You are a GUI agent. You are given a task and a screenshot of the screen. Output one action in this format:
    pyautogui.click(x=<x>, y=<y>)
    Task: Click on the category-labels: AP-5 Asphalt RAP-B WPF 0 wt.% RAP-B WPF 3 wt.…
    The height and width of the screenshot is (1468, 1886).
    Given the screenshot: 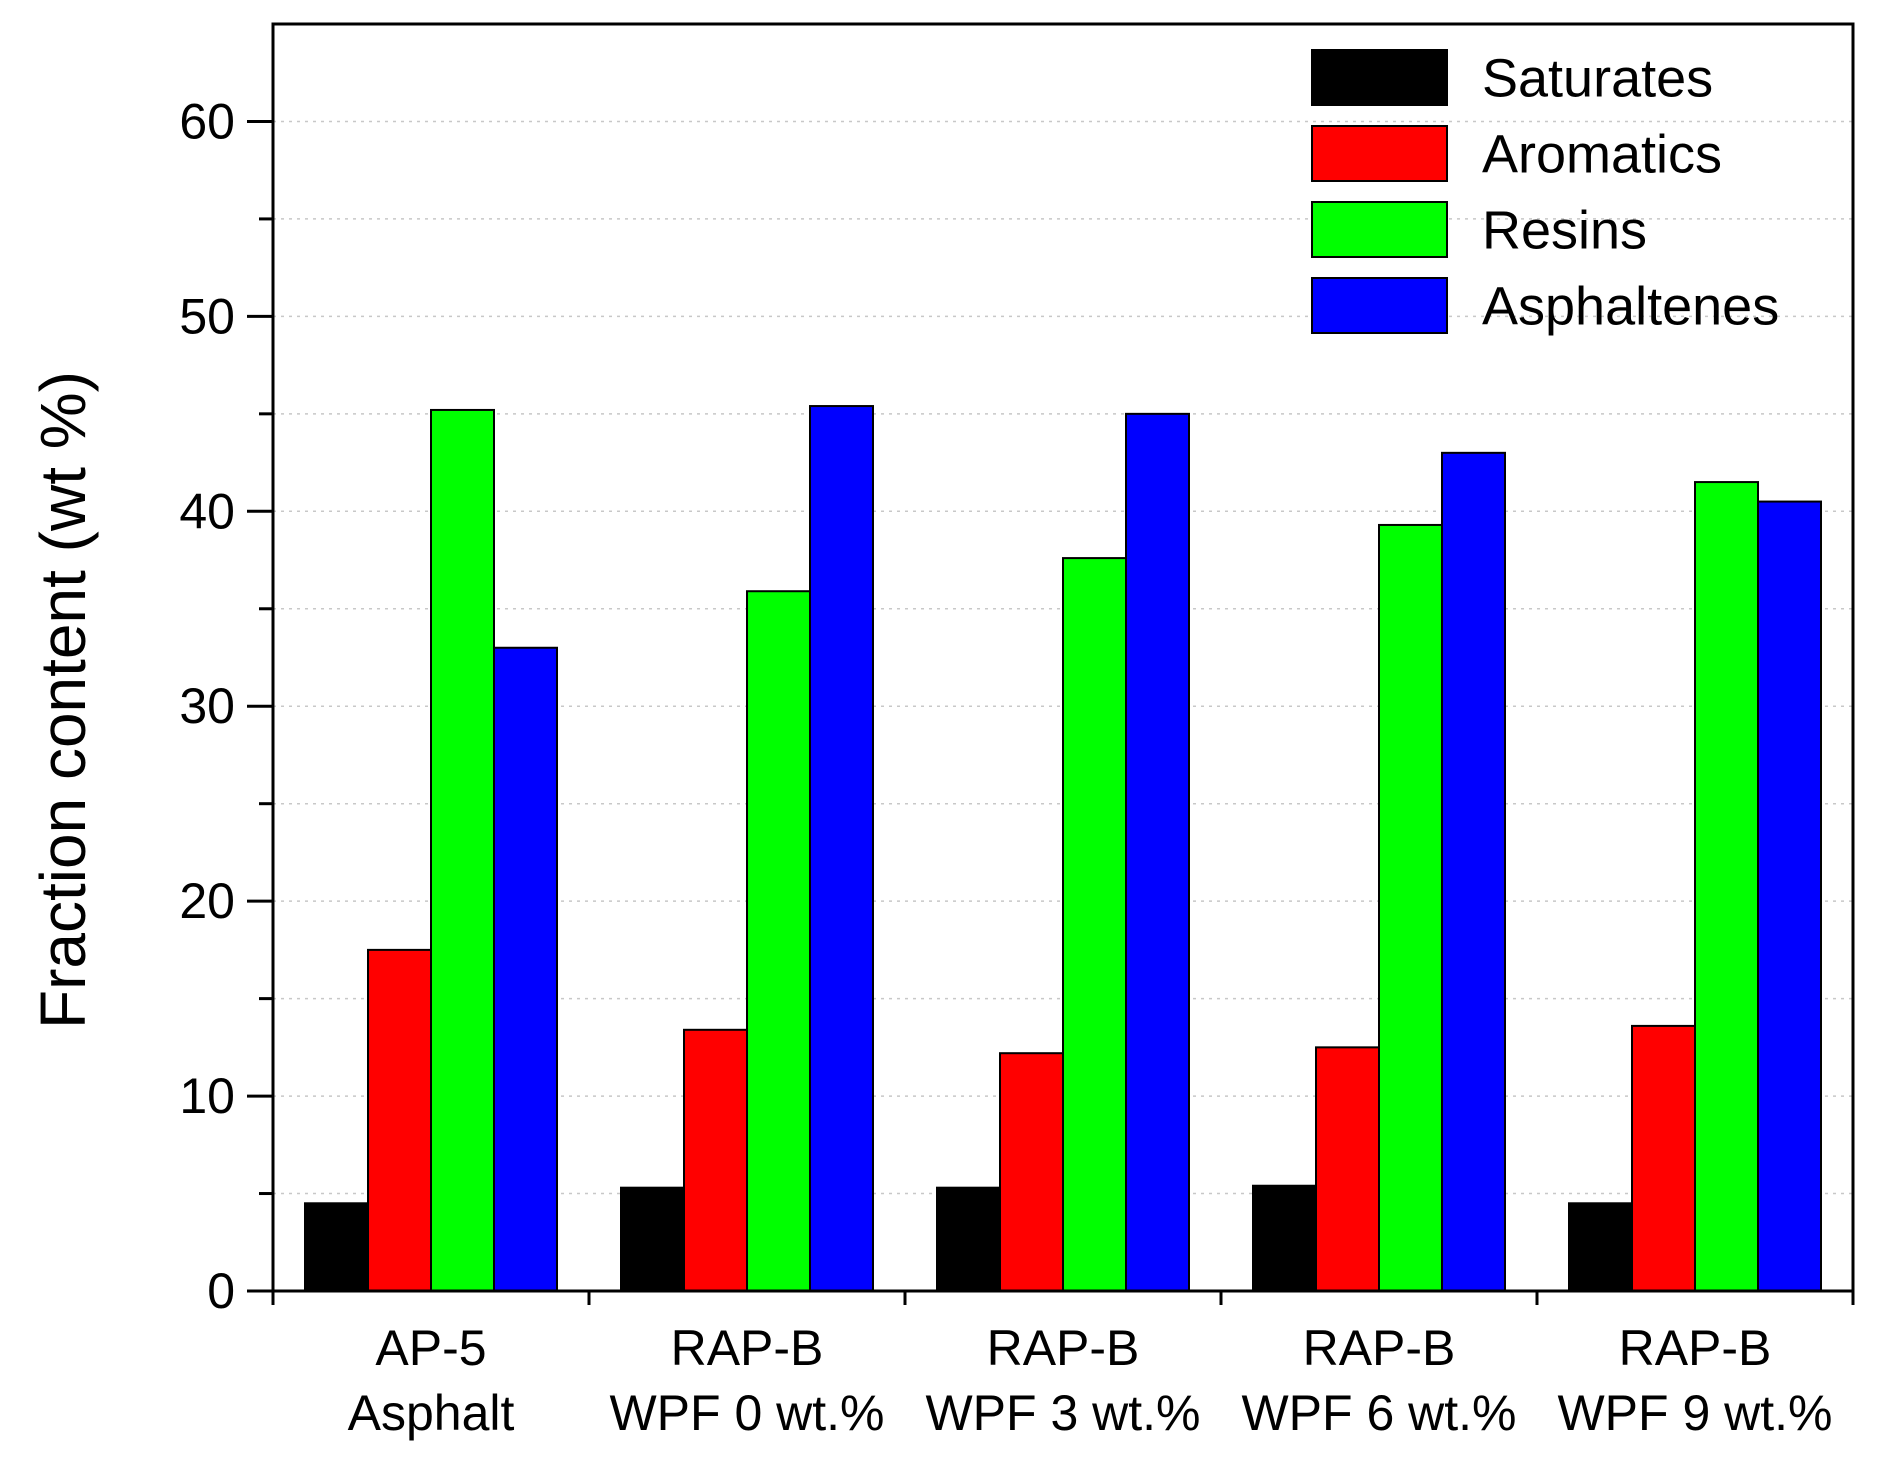 What is the action you would take?
    pyautogui.click(x=1090, y=1380)
    